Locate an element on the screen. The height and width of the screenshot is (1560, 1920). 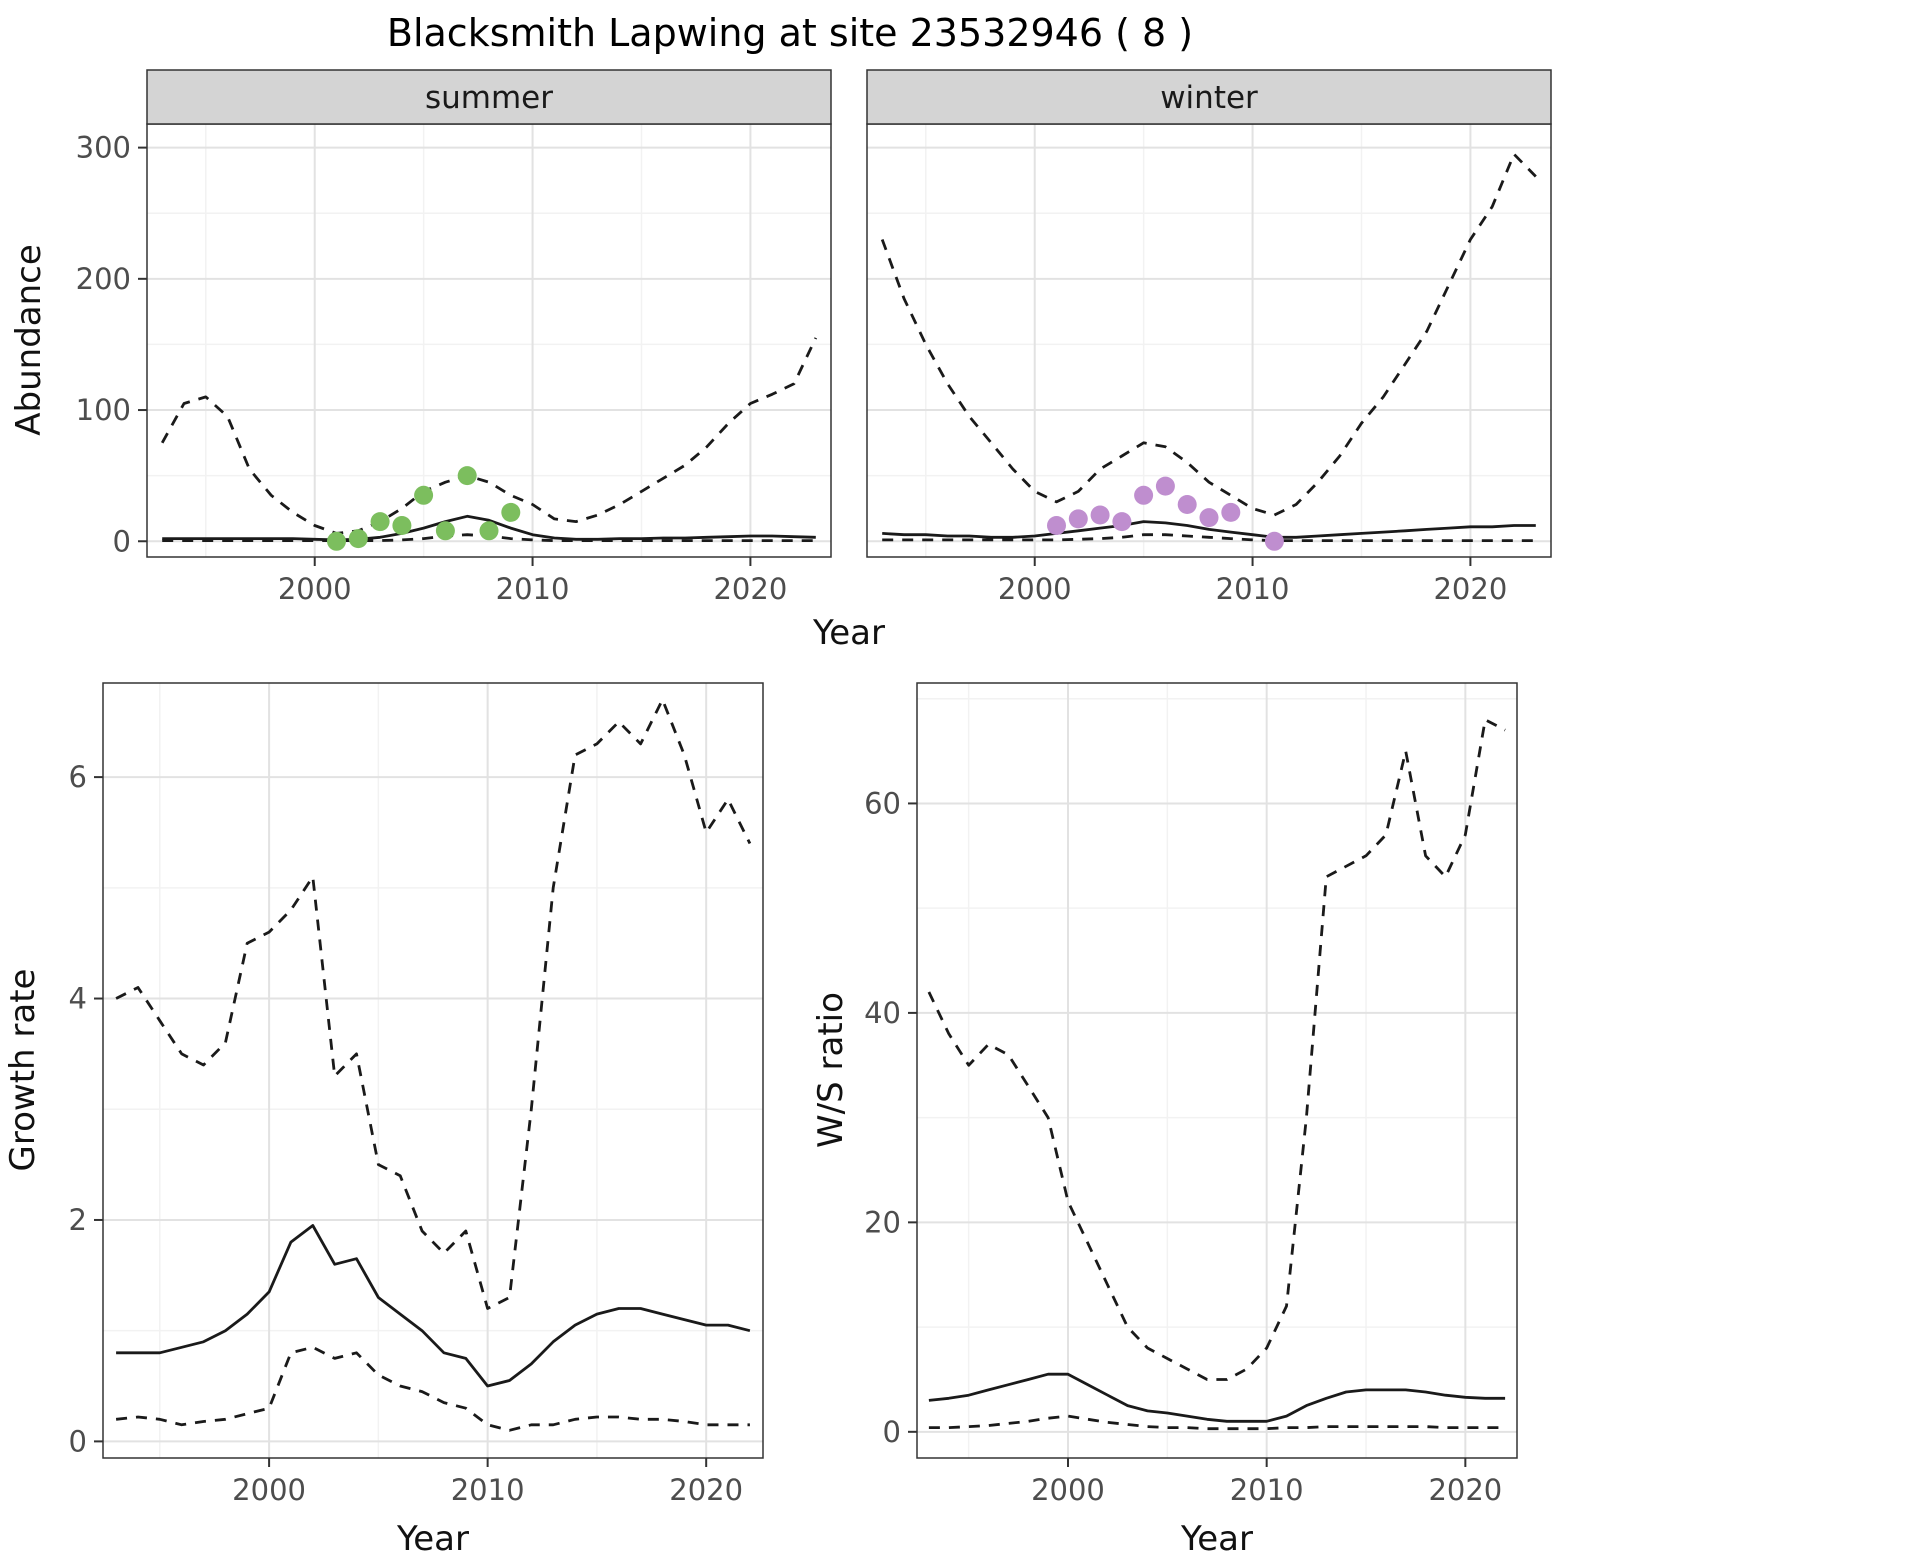
growth-rate-lower_ci-line is located at coordinates (432, 1388).